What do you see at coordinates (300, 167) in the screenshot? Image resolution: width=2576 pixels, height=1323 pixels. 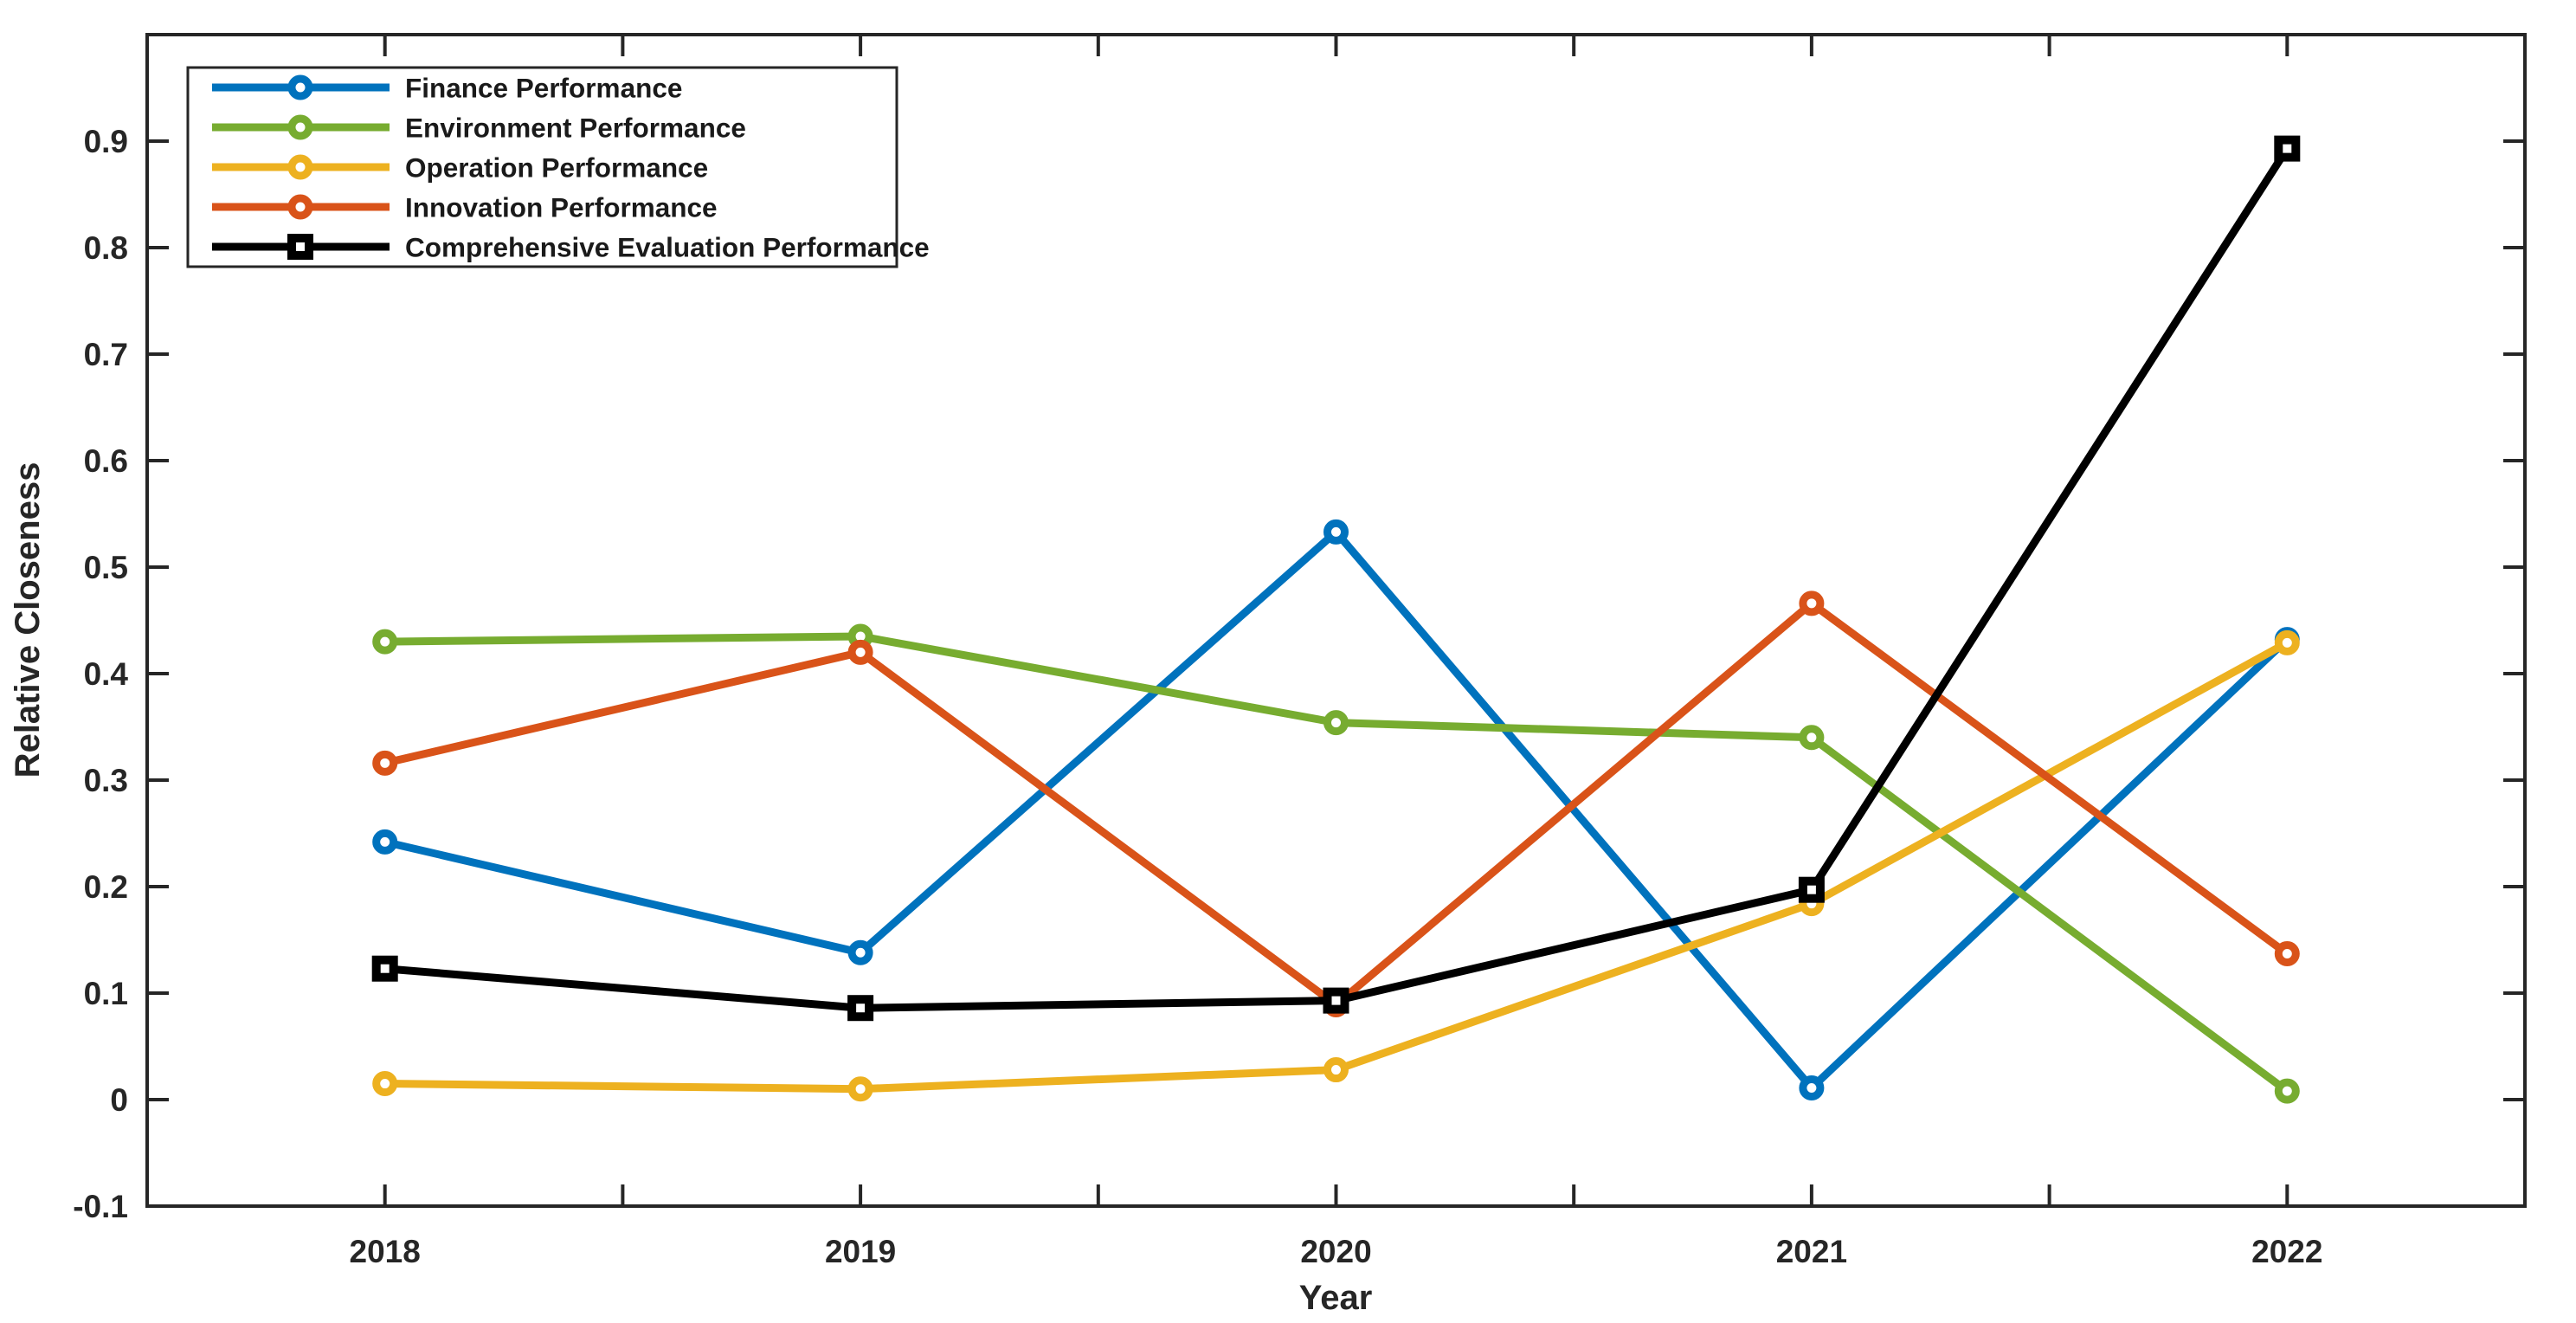 I see `legend-marker-operation-performance` at bounding box center [300, 167].